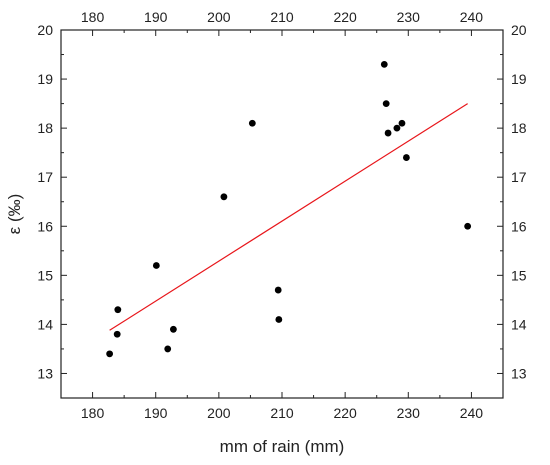 The width and height of the screenshot is (550, 465). What do you see at coordinates (52, 210) in the screenshot?
I see `y-axis-left: 13 14 15 16 17 18 19 20` at bounding box center [52, 210].